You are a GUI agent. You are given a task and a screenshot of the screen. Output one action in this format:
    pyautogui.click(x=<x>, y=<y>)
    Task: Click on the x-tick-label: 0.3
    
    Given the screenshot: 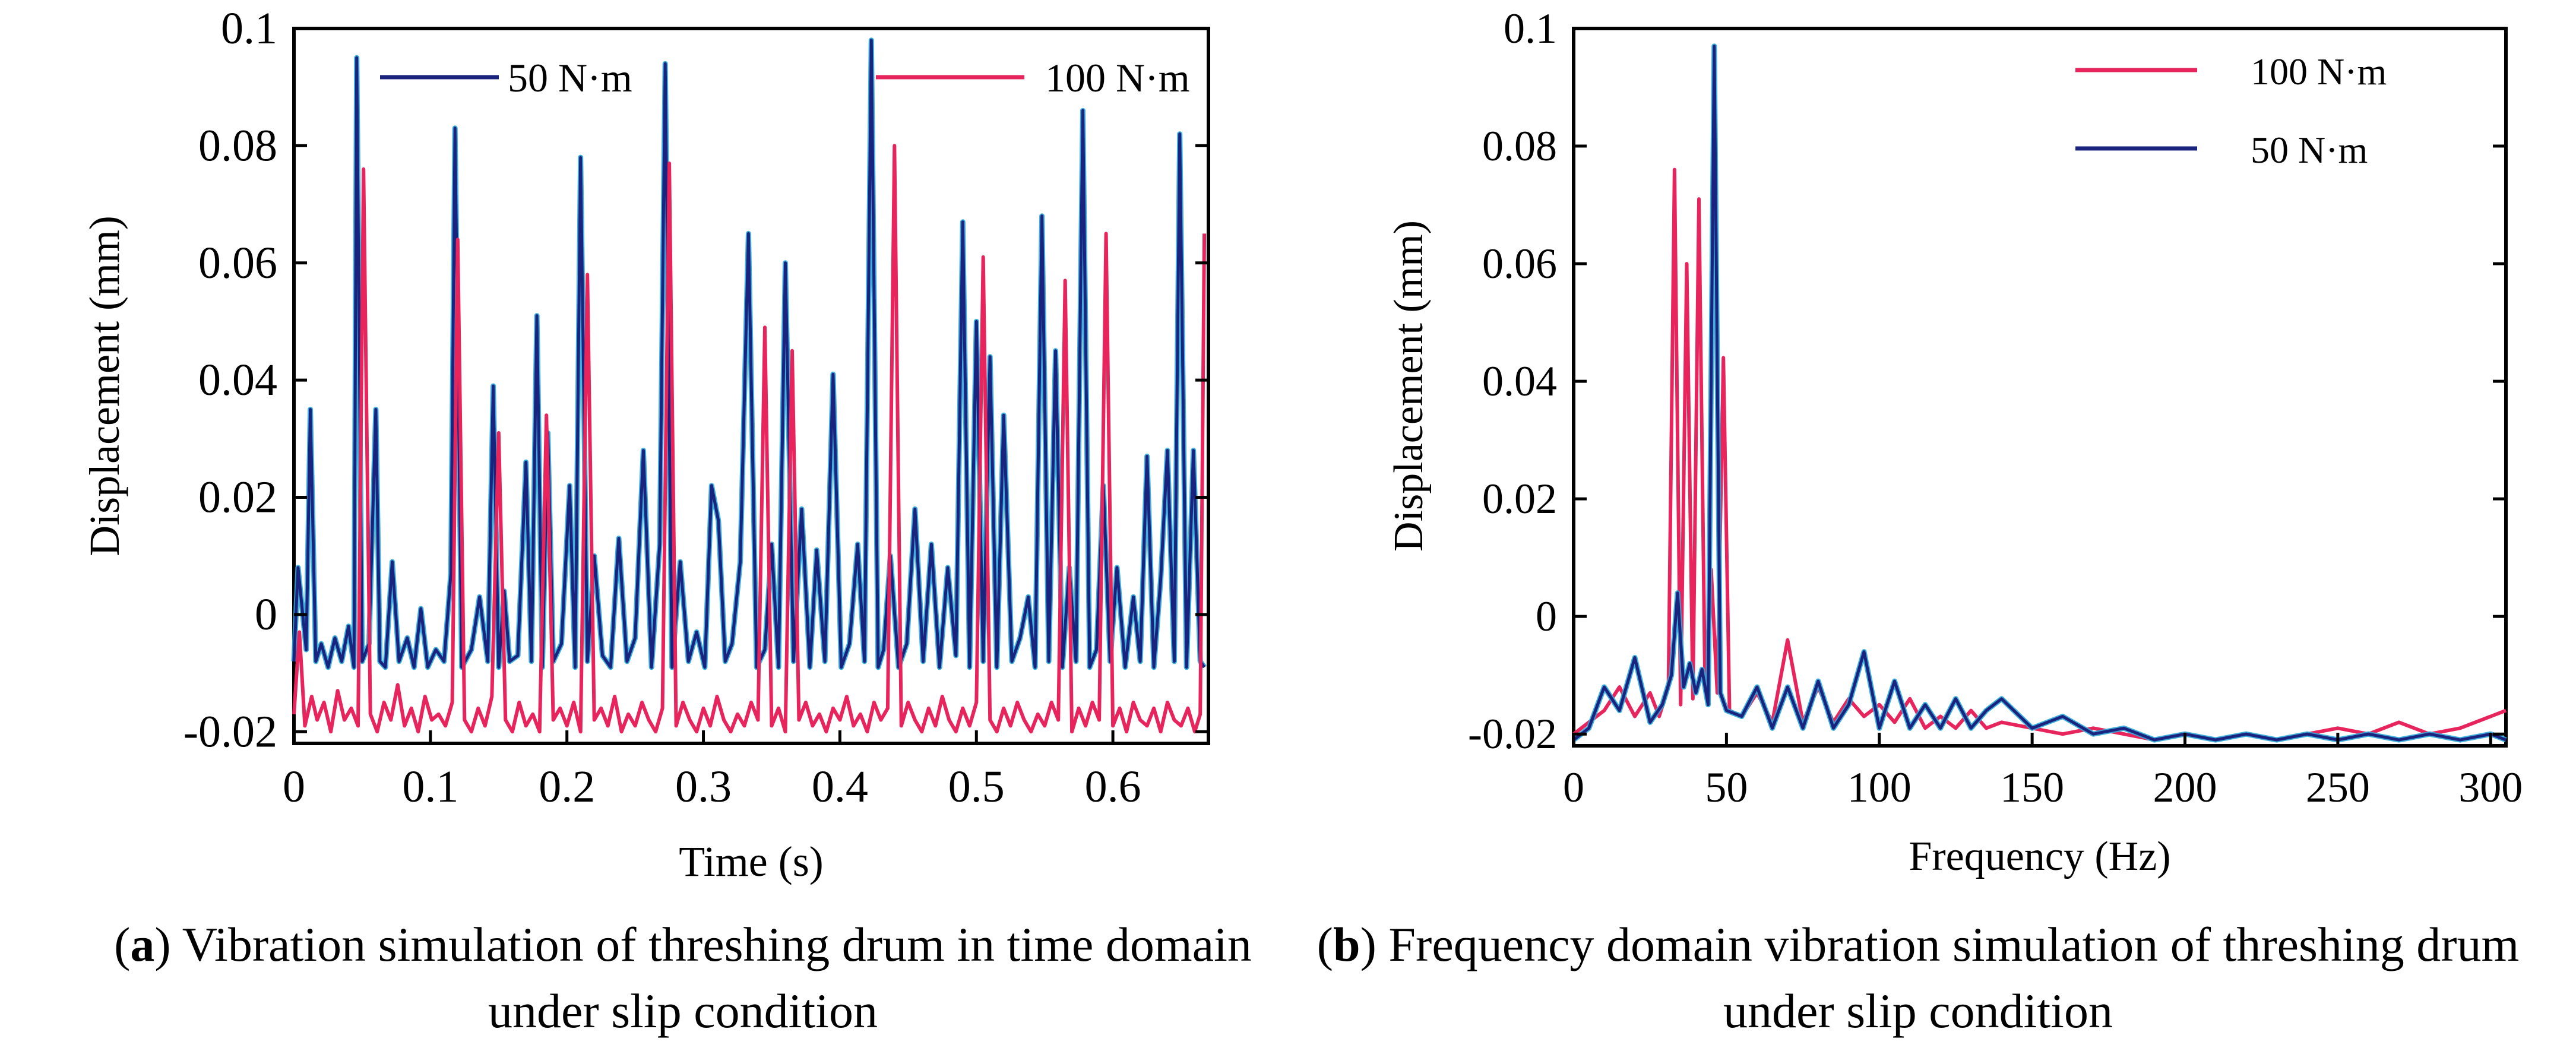 What is the action you would take?
    pyautogui.click(x=703, y=787)
    